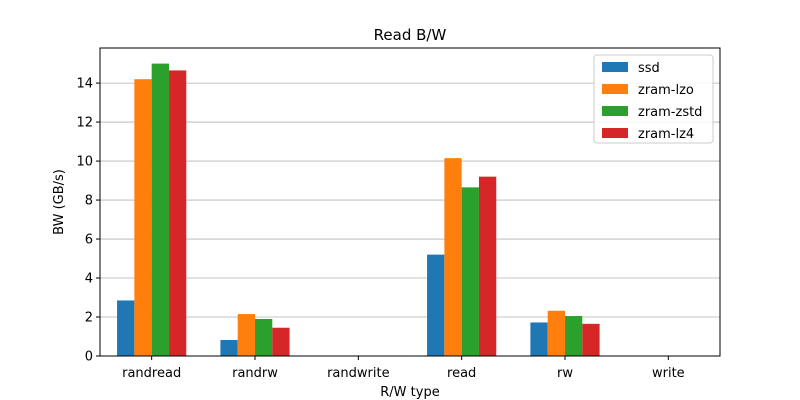 Image resolution: width=800 pixels, height=400 pixels. What do you see at coordinates (59, 202) in the screenshot?
I see `y-axis-label: BW (GB/s)` at bounding box center [59, 202].